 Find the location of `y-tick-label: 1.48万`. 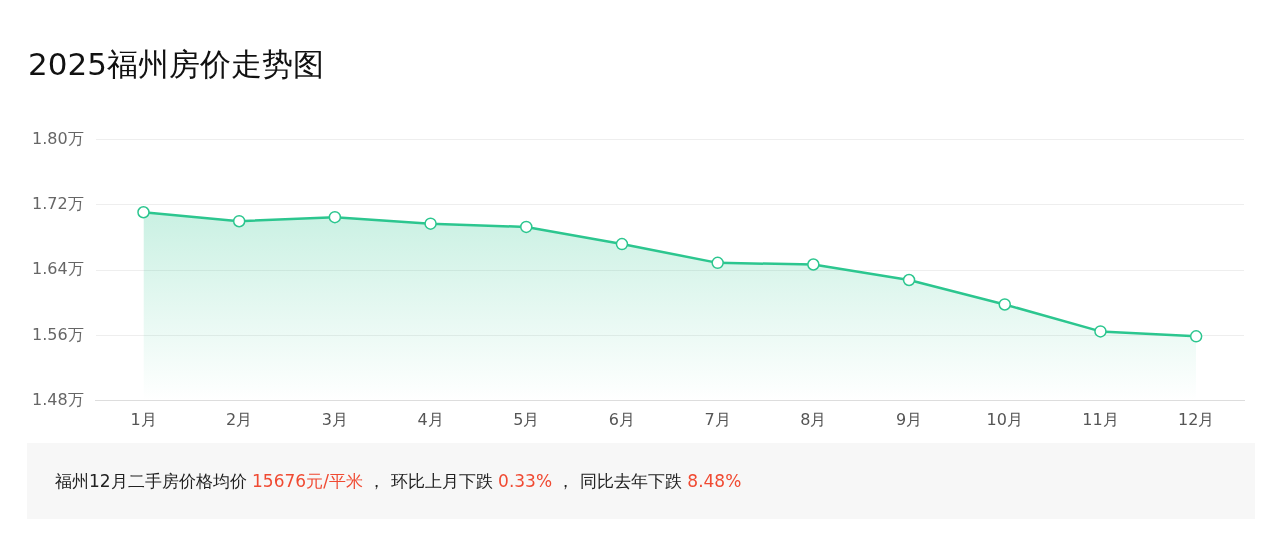

y-tick-label: 1.48万 is located at coordinates (58, 399).